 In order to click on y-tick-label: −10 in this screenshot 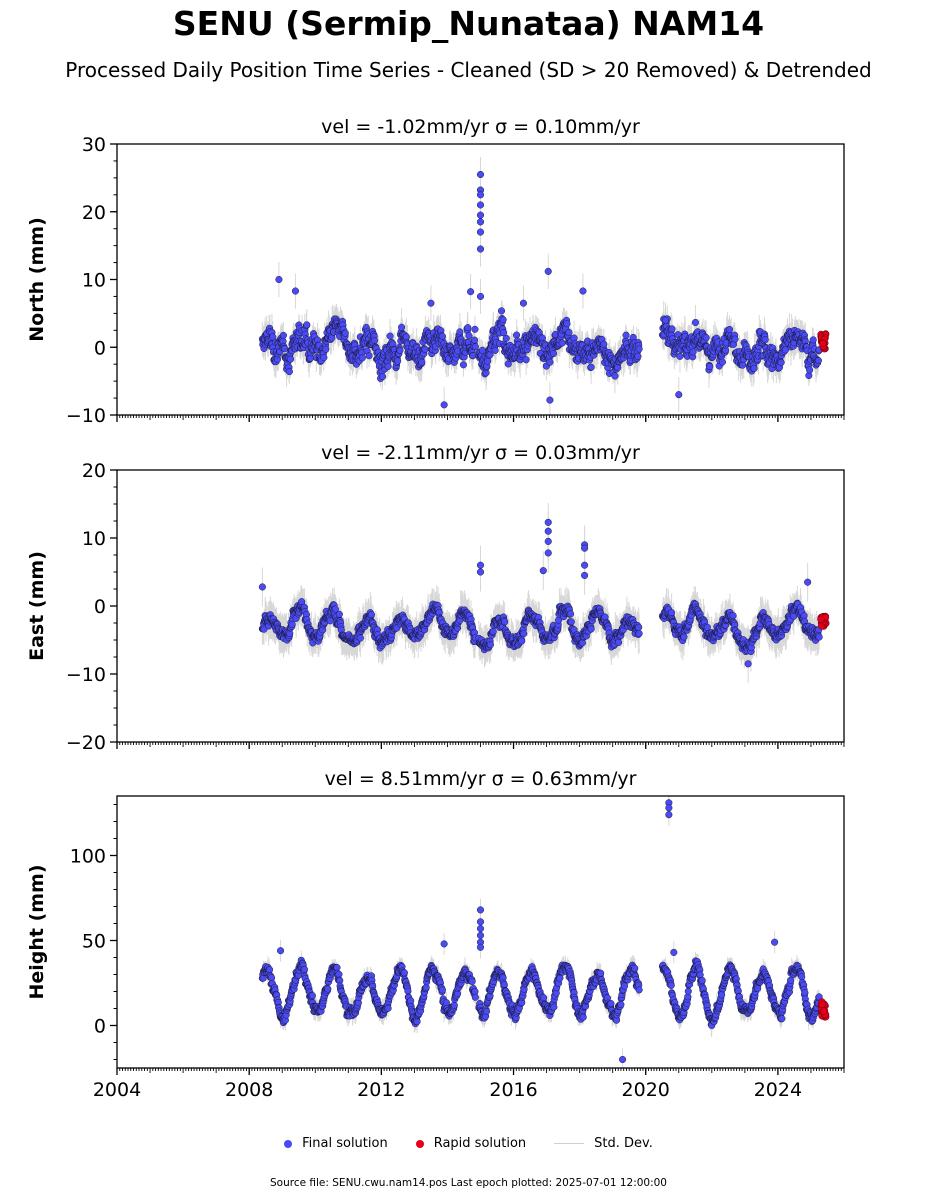, I will do `click(86, 416)`.